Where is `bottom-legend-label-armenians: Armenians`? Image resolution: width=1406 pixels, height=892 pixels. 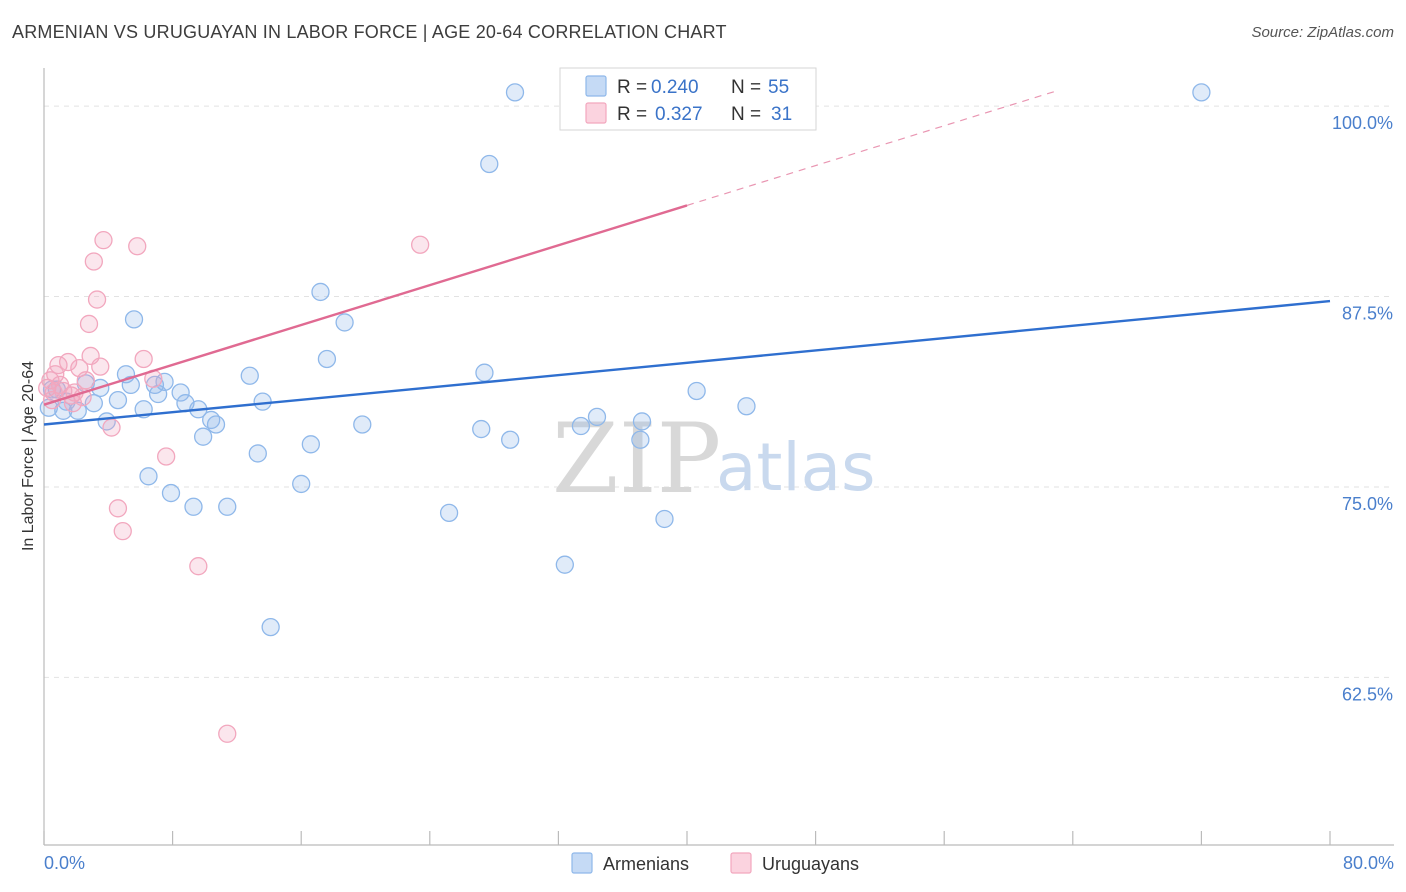 bottom-legend-label-armenians: Armenians is located at coordinates (646, 864).